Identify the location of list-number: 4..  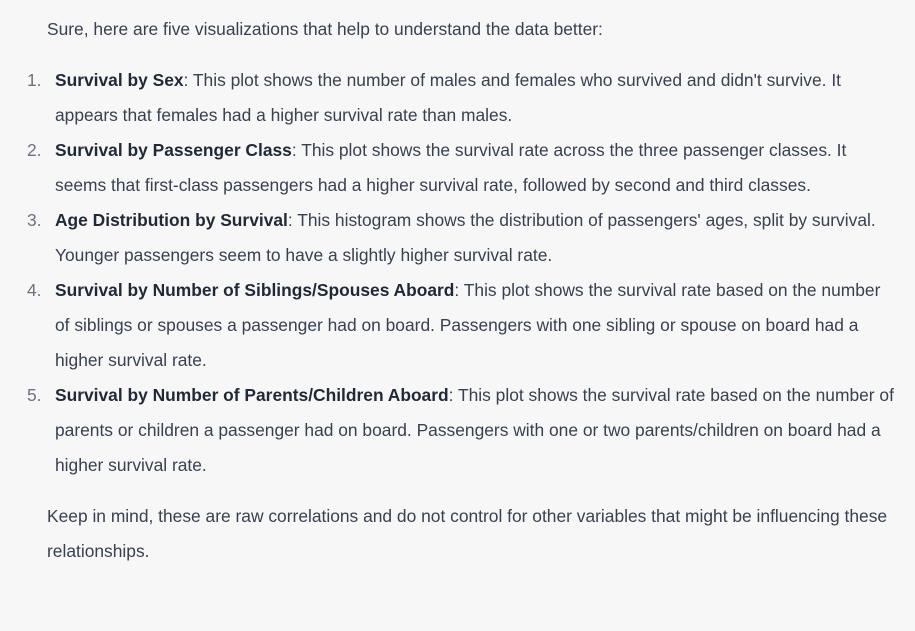
(34, 290).